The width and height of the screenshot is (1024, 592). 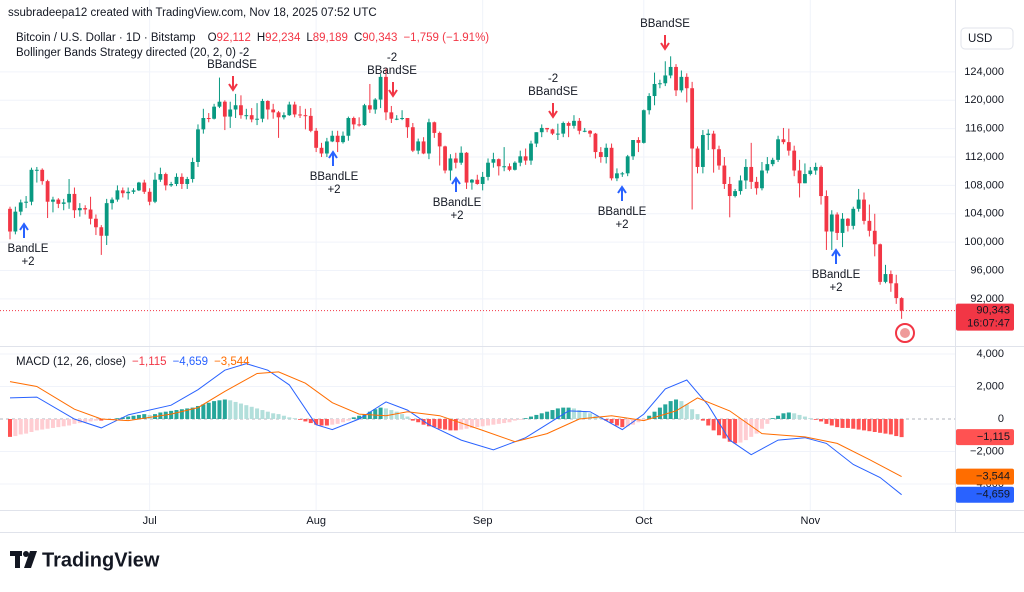 I want to click on value-box-label: −3,544, so click(x=993, y=476).